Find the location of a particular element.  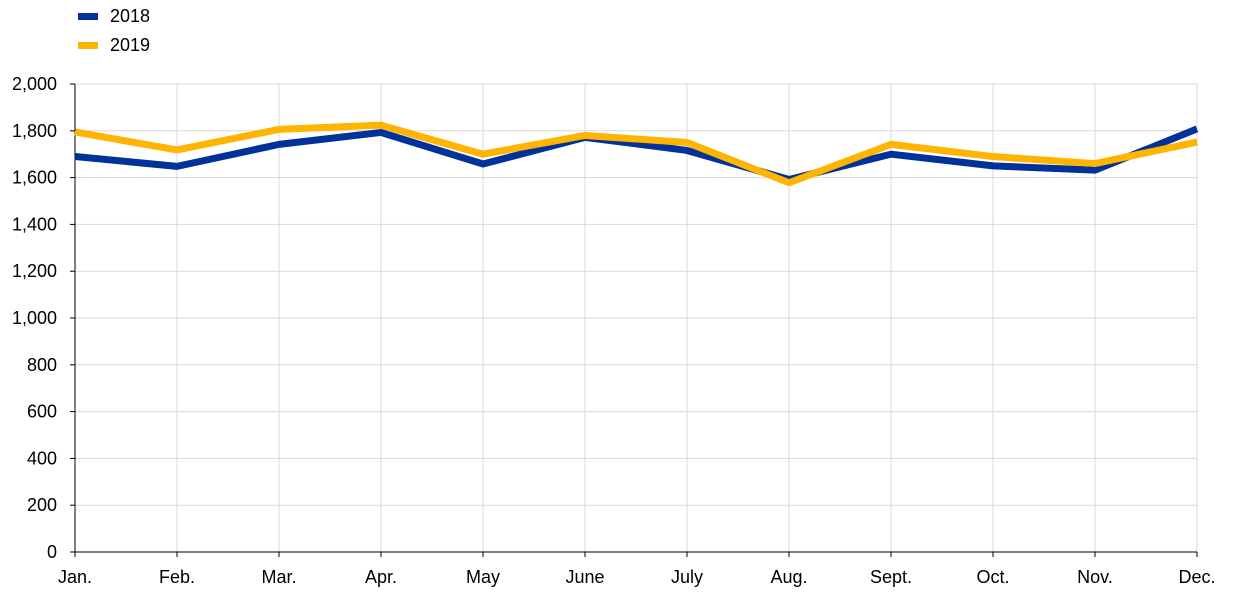

legend-swatch-2018 is located at coordinates (88, 16).